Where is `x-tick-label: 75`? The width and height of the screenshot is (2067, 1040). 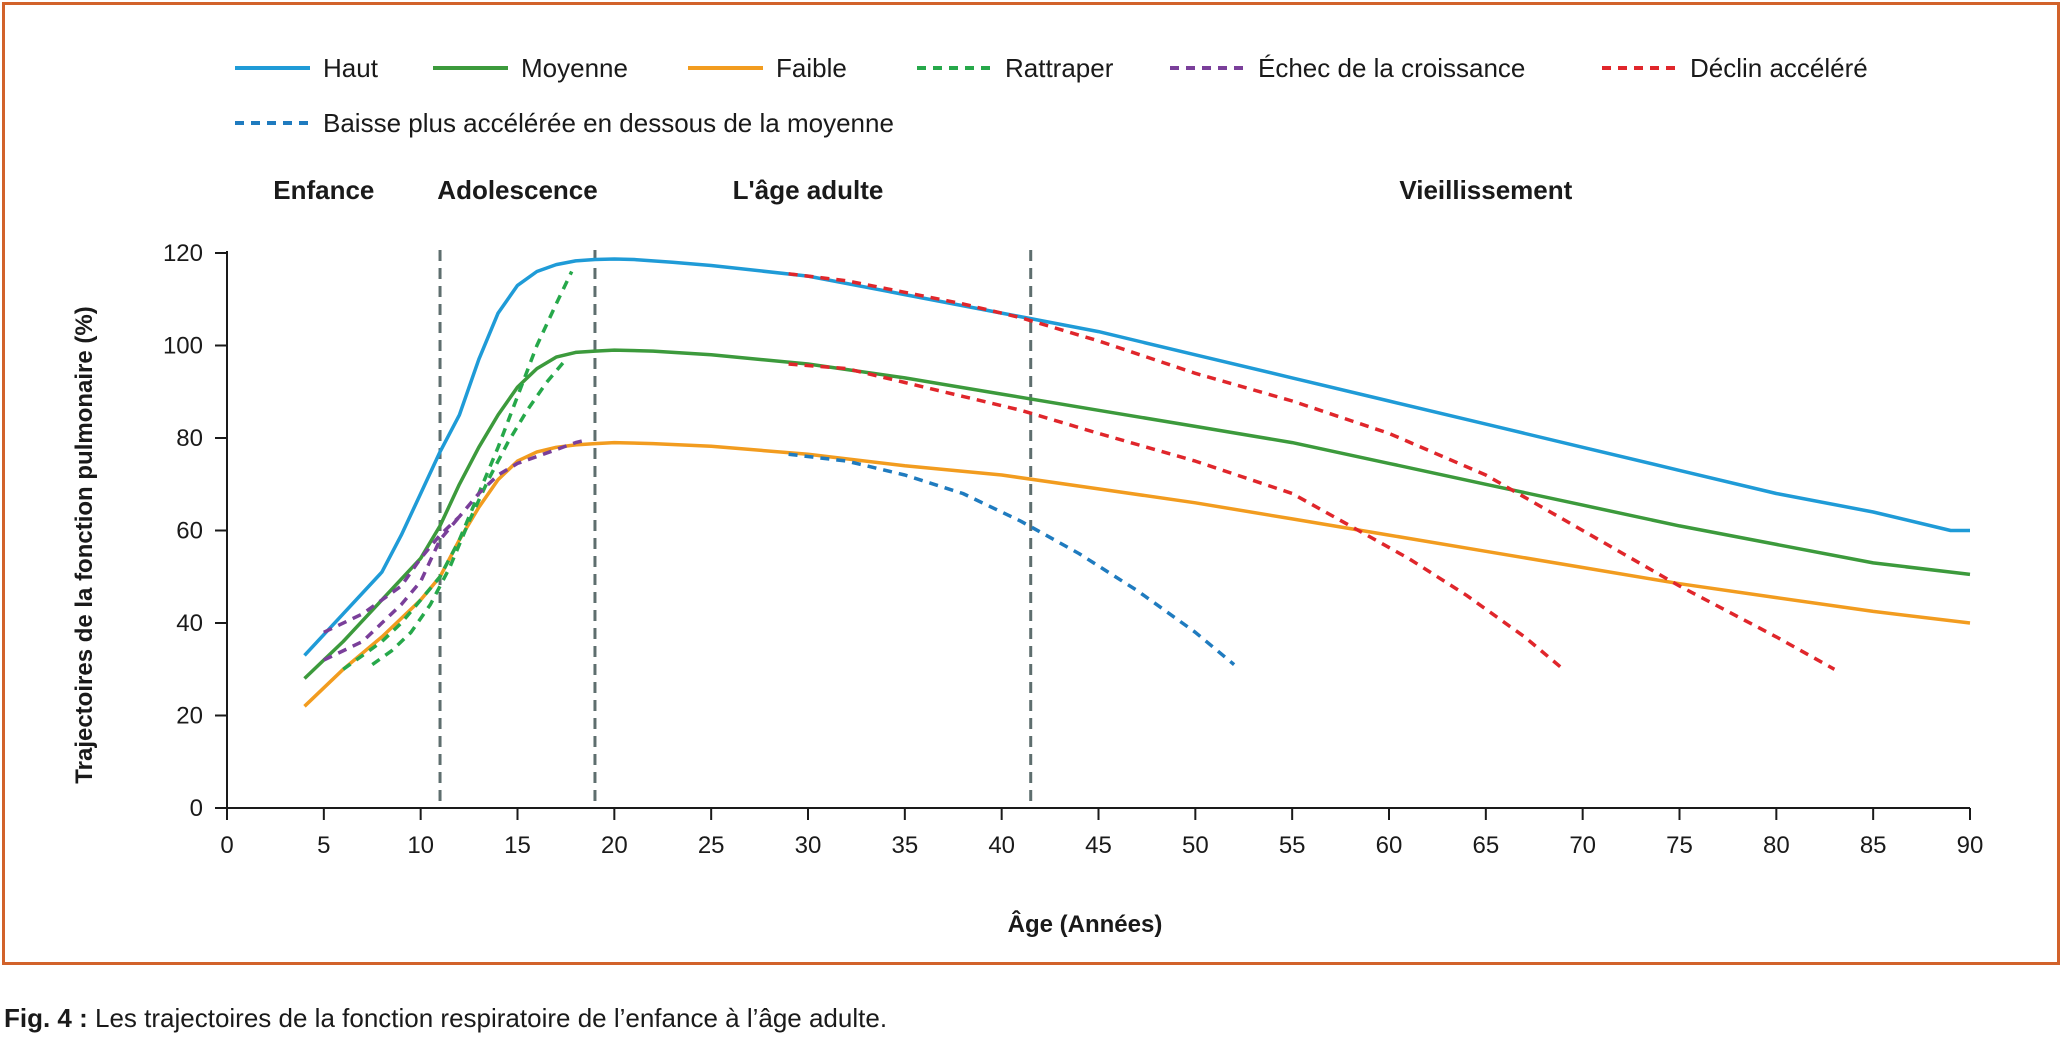
x-tick-label: 75 is located at coordinates (1679, 845).